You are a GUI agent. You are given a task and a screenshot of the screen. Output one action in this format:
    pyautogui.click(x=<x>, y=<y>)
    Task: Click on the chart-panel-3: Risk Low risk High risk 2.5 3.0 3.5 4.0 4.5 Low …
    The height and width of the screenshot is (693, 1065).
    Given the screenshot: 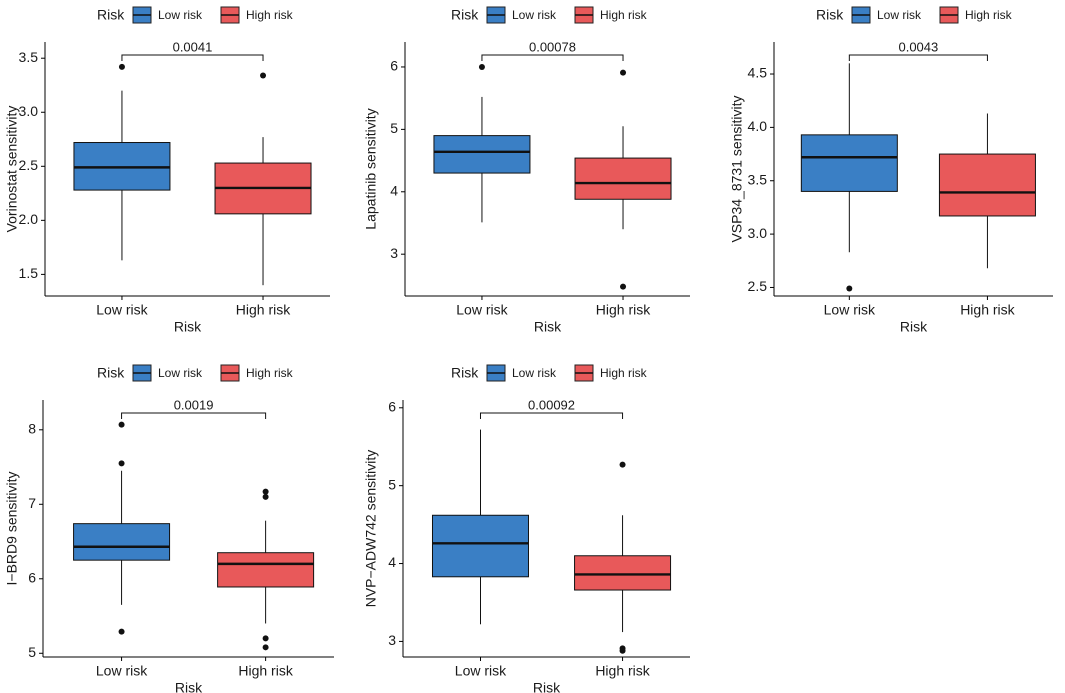 What is the action you would take?
    pyautogui.click(x=891, y=170)
    